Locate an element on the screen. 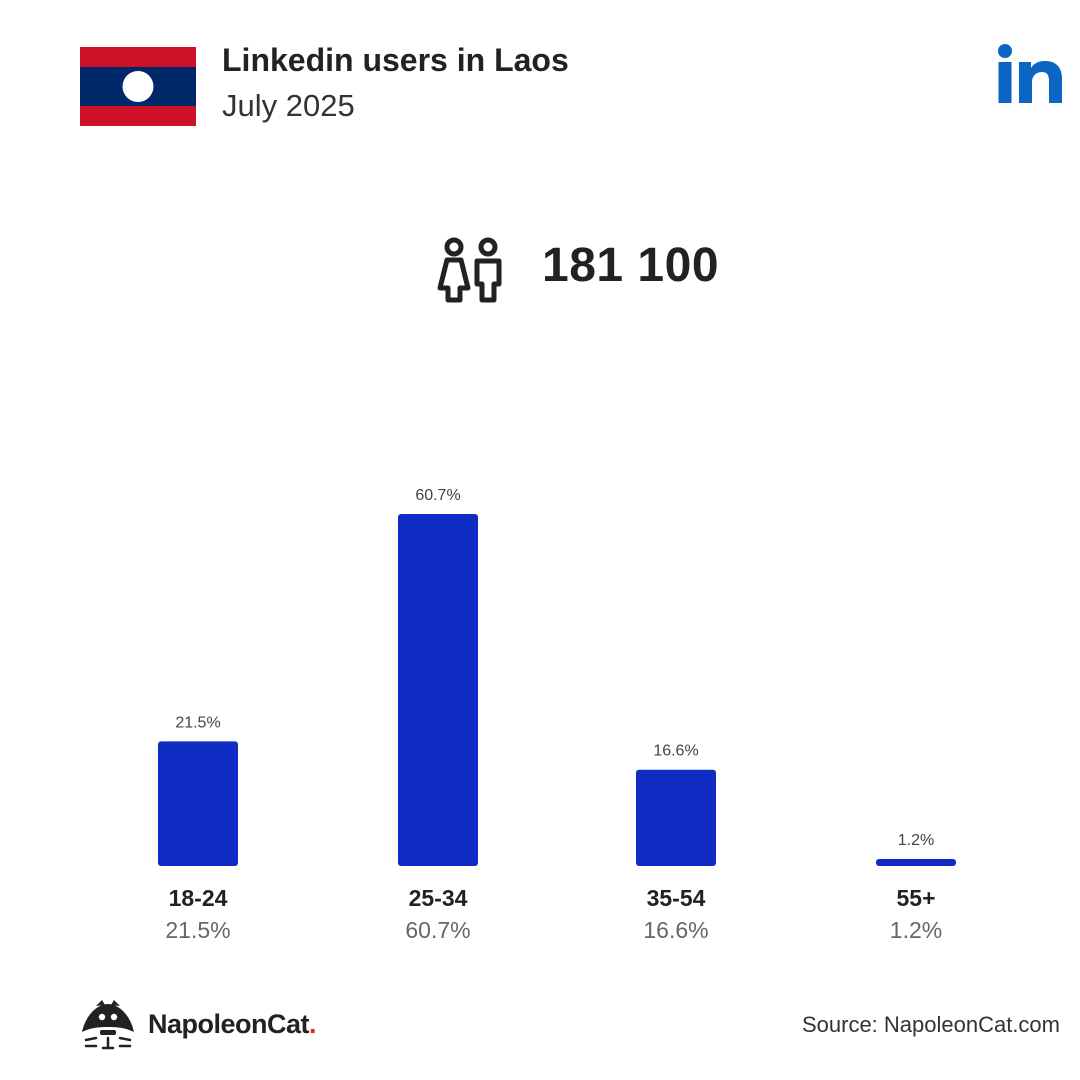 This screenshot has width=1080, height=1080. category-percent-label: 21.5% is located at coordinates (197, 930).